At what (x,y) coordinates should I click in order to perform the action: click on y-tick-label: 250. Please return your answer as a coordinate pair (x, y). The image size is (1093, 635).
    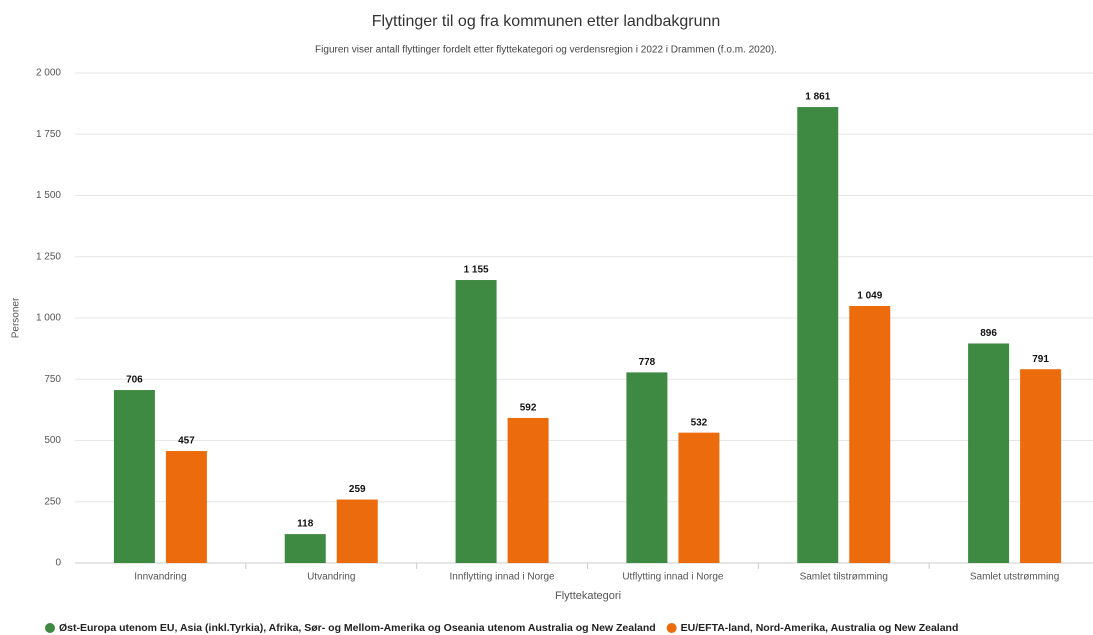
    Looking at the image, I should click on (52, 501).